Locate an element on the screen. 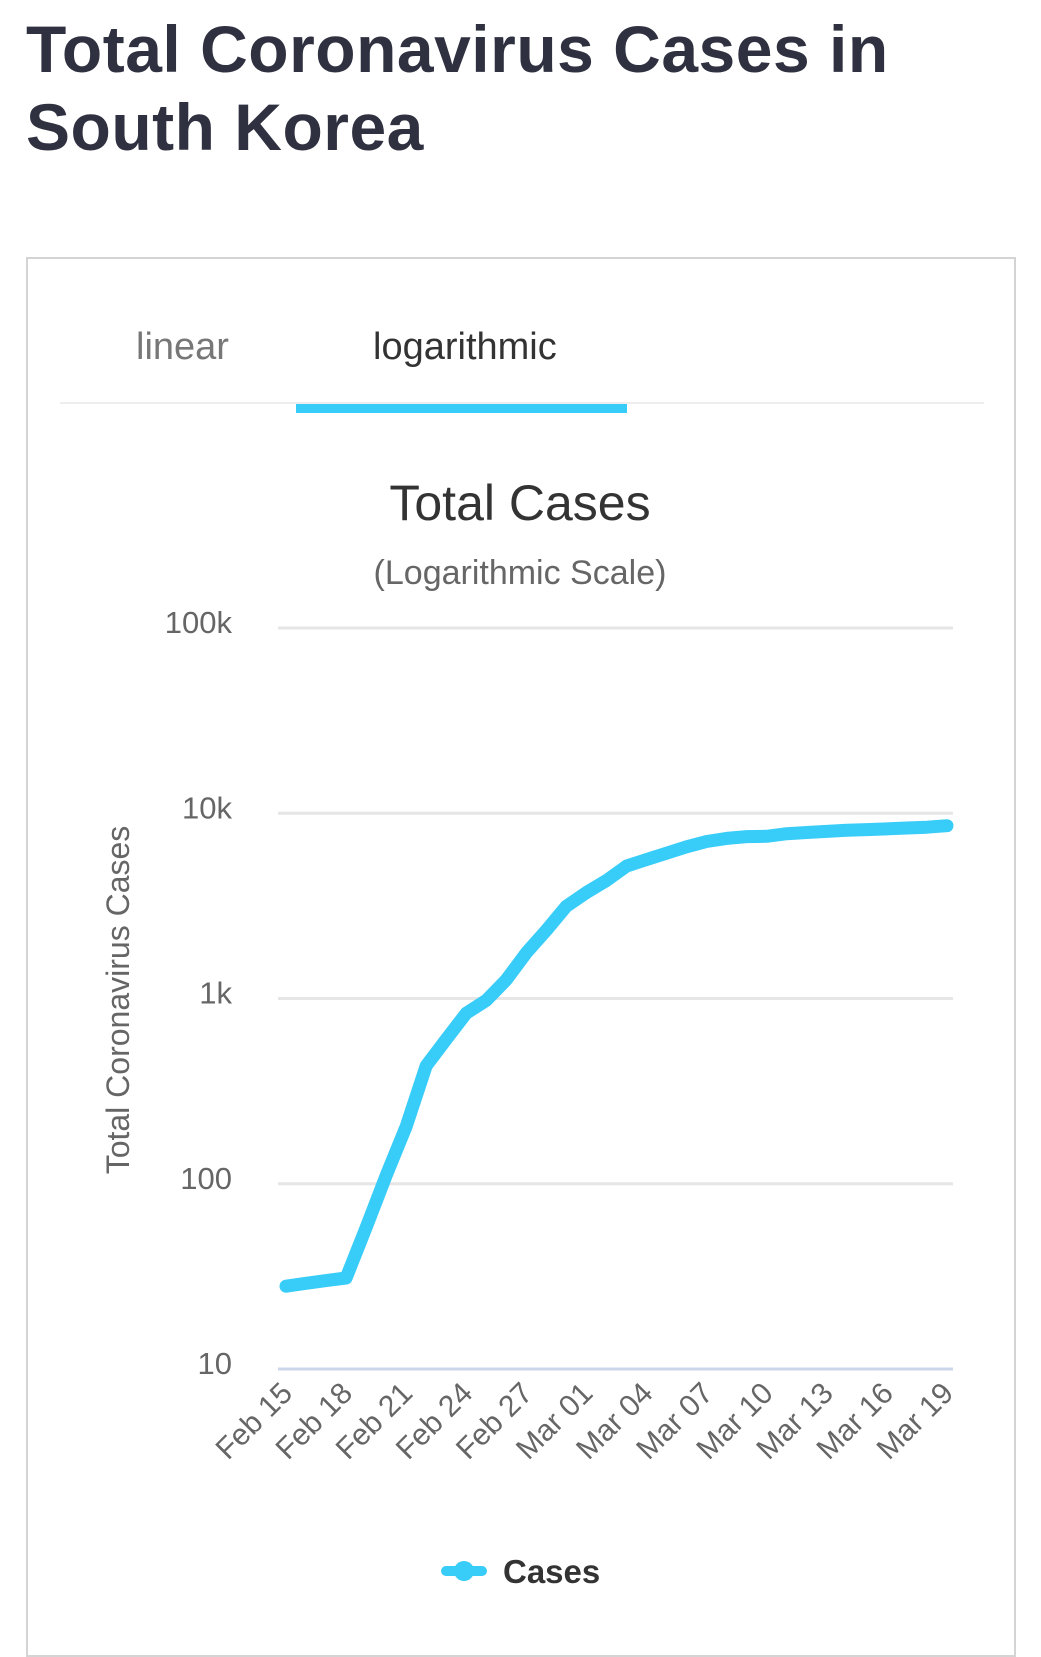 The width and height of the screenshot is (1041, 1657). chart-subtitle: (Logarithmic Scale) is located at coordinates (520, 573).